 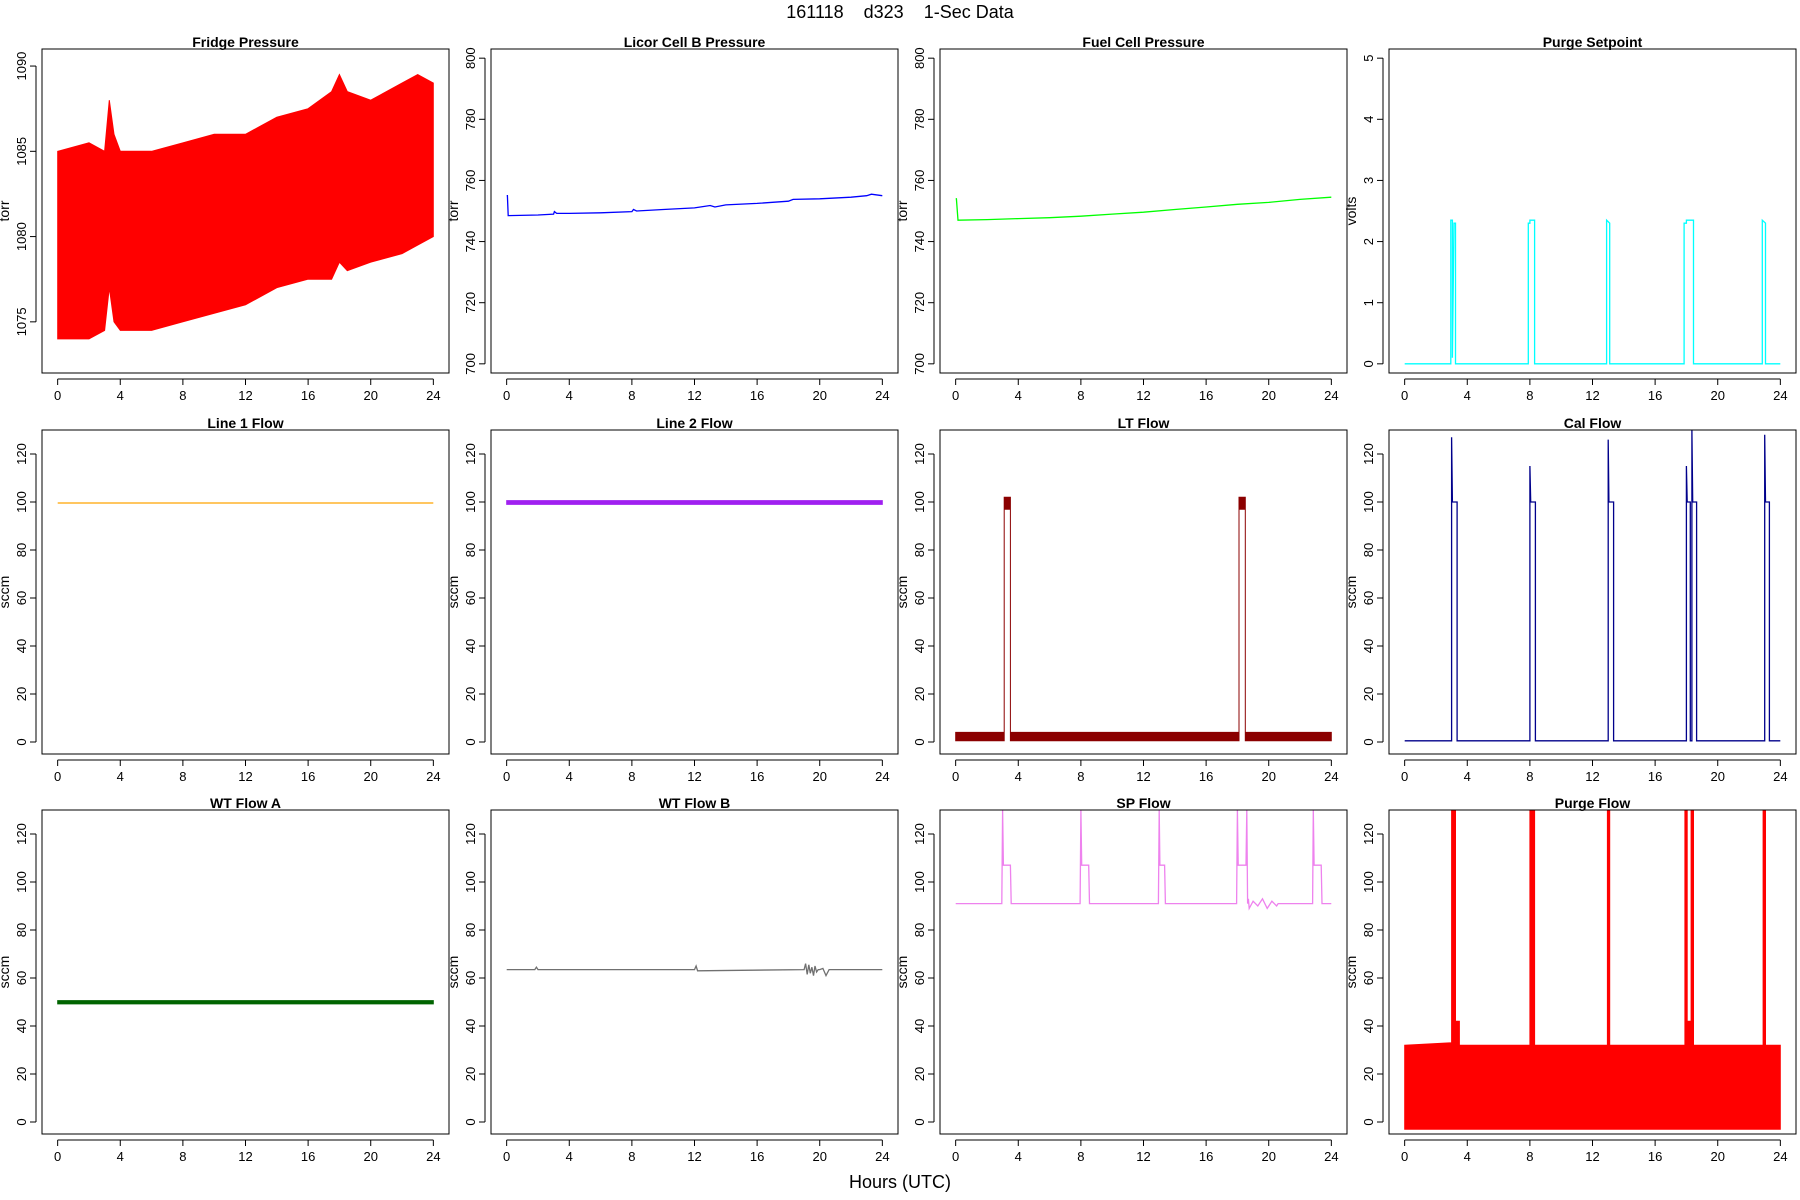 What do you see at coordinates (470, 58) in the screenshot?
I see `y-tick-label: 800` at bounding box center [470, 58].